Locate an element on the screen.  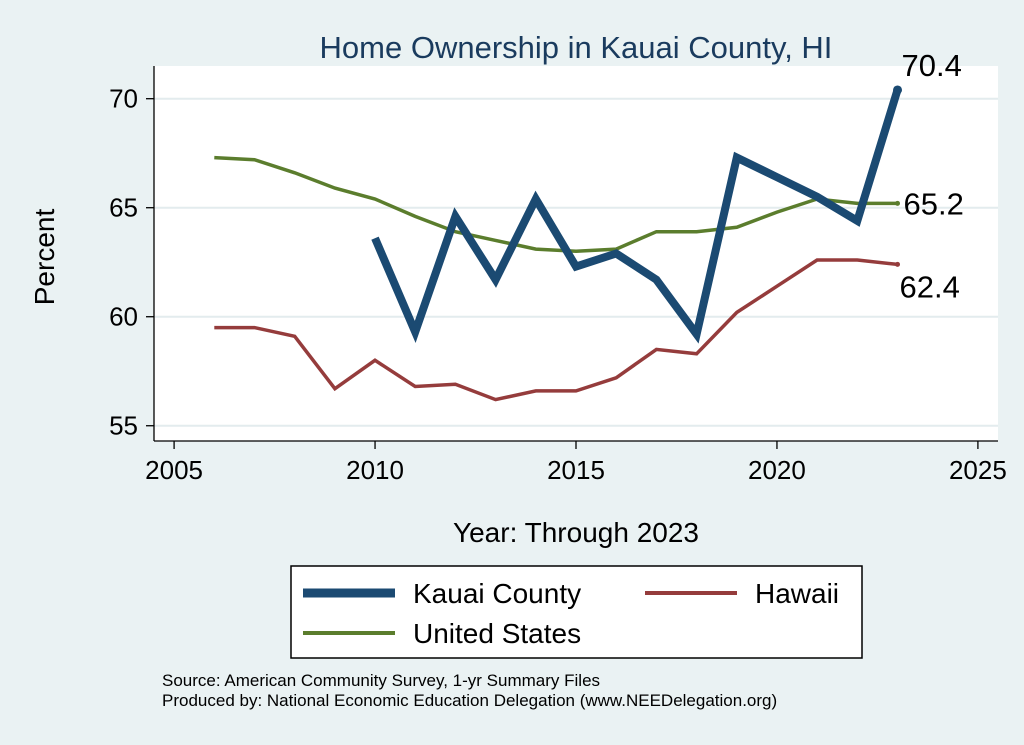
x-axis-label: Year: Through 2023 is located at coordinates (576, 532).